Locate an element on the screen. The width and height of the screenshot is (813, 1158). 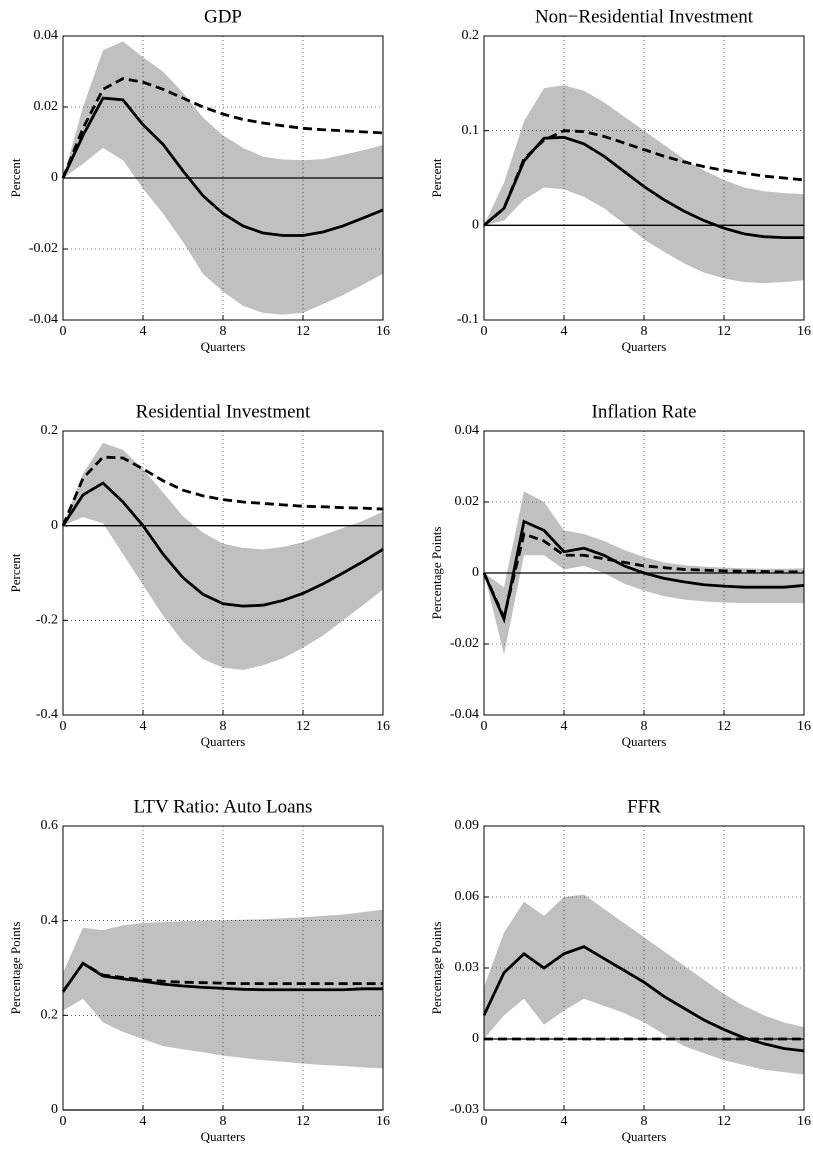
subplot-title: LTV Ratio: Auto Loans is located at coordinates (223, 806).